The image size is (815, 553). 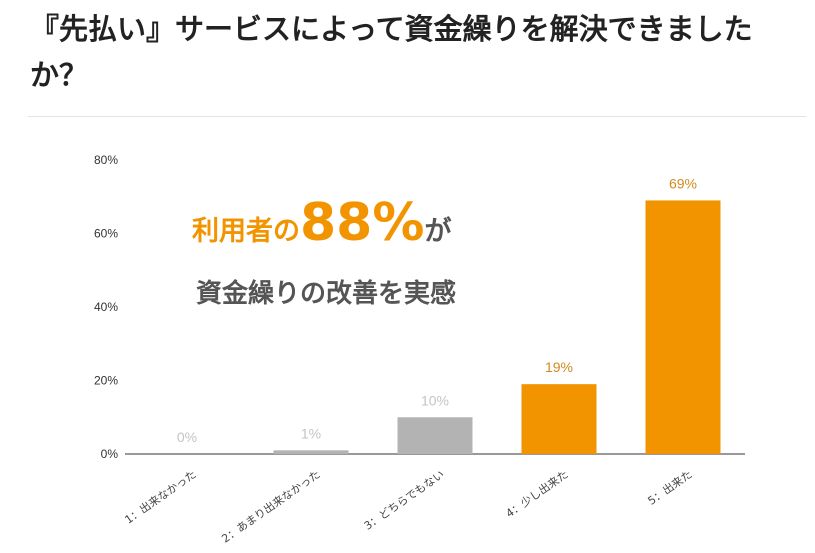 What do you see at coordinates (391, 52) in the screenshot?
I see `page-title: 『先払い』サービスによって資金繰りを解決できましたか？` at bounding box center [391, 52].